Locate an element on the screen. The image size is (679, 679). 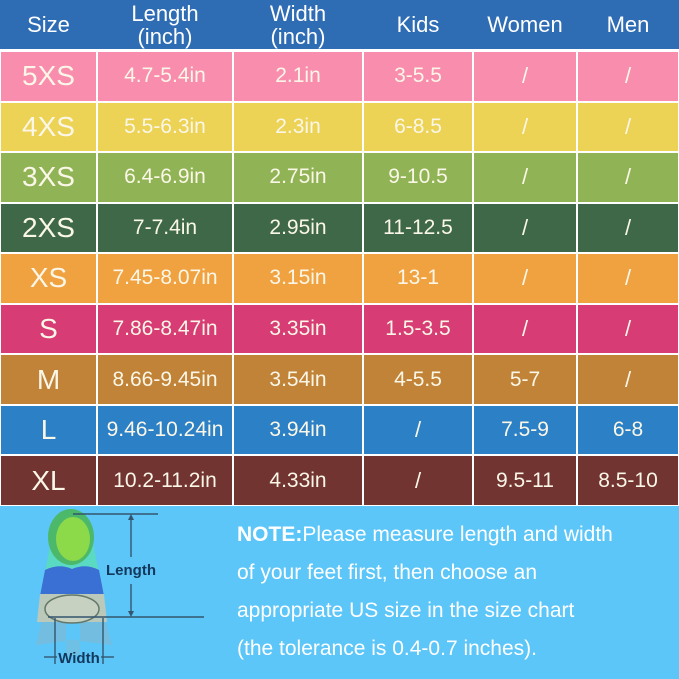
width-cell: 3.35in is located at coordinates (298, 329).